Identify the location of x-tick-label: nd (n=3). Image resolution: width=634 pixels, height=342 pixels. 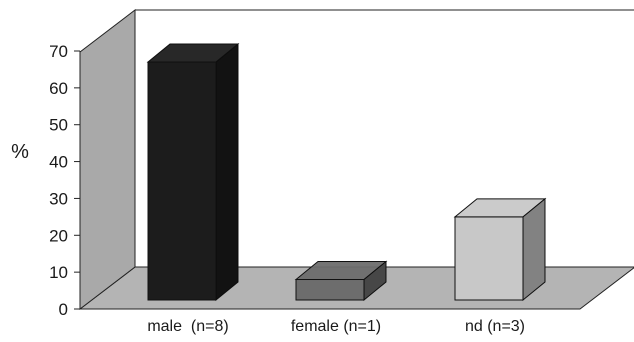
(495, 326).